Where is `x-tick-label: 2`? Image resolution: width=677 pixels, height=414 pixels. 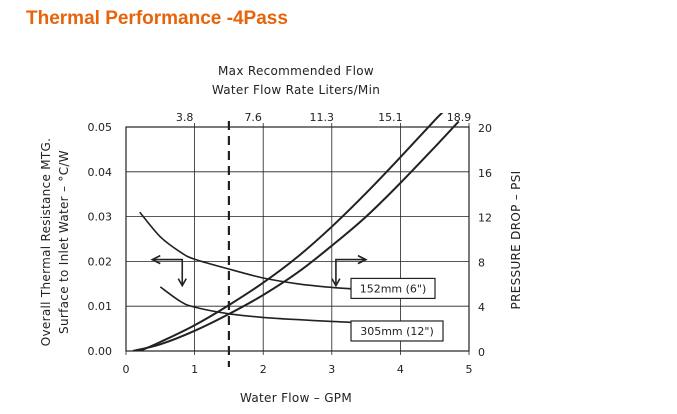 x-tick-label: 2 is located at coordinates (263, 369).